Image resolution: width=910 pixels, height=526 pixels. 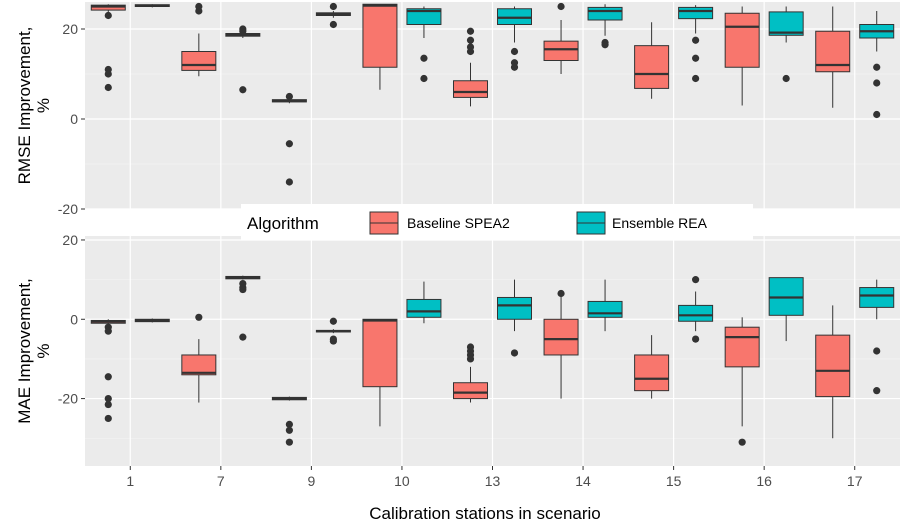 I want to click on legend-label-baseline-spea2: Baseline SPEA2, so click(x=458, y=223).